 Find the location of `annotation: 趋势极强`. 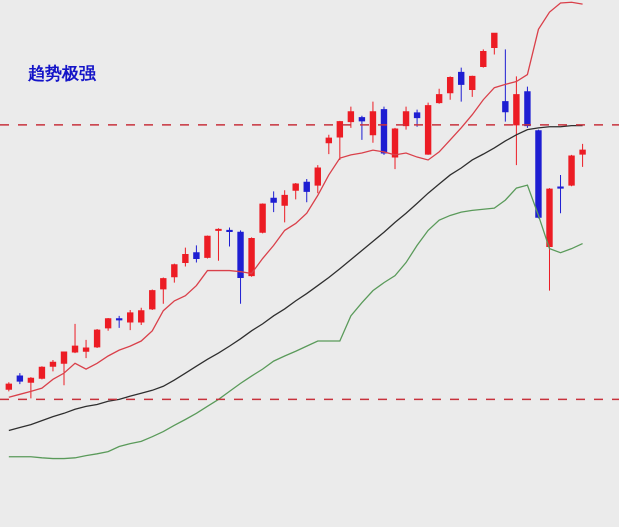

annotation: 趋势极强 is located at coordinates (62, 74).